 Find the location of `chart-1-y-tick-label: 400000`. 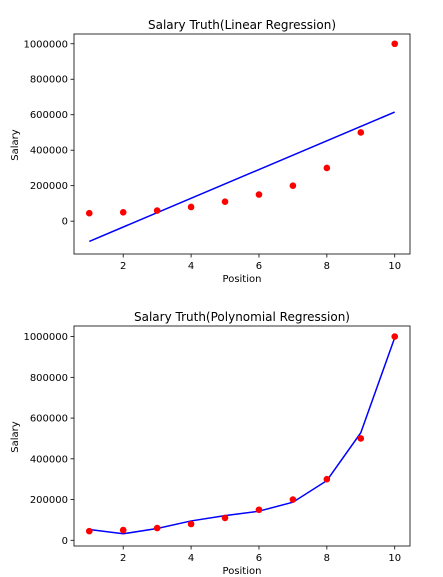

chart-1-y-tick-label: 400000 is located at coordinates (49, 151).